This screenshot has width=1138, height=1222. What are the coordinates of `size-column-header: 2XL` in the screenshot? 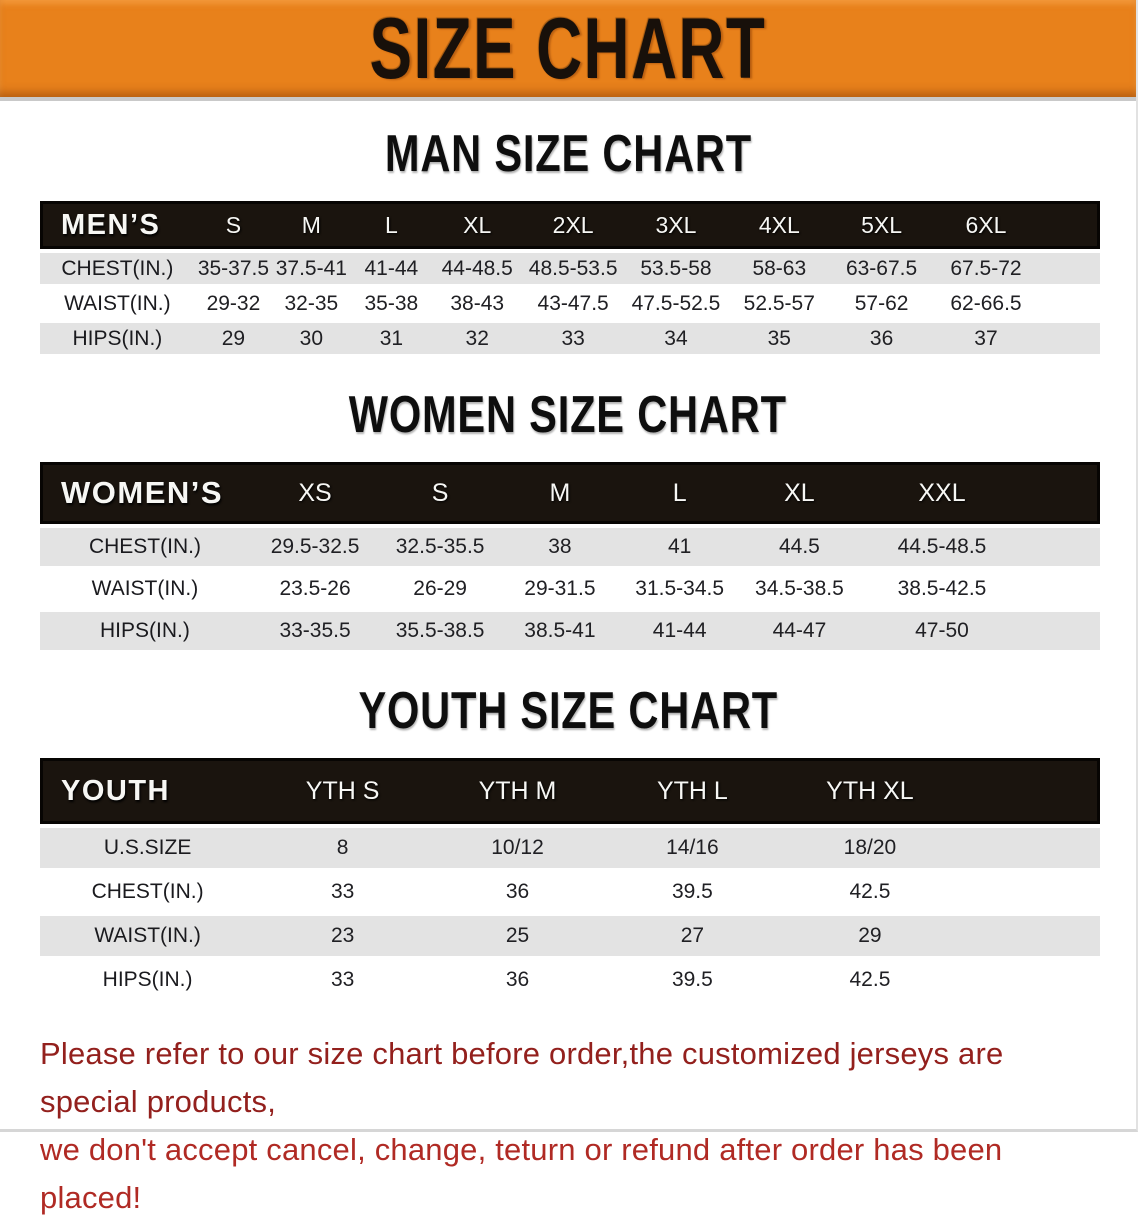 It's located at (573, 225).